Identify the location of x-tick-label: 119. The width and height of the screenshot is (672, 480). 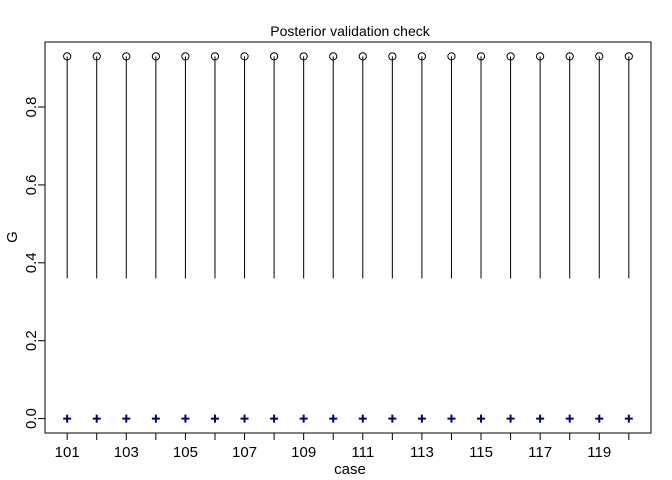
(599, 452).